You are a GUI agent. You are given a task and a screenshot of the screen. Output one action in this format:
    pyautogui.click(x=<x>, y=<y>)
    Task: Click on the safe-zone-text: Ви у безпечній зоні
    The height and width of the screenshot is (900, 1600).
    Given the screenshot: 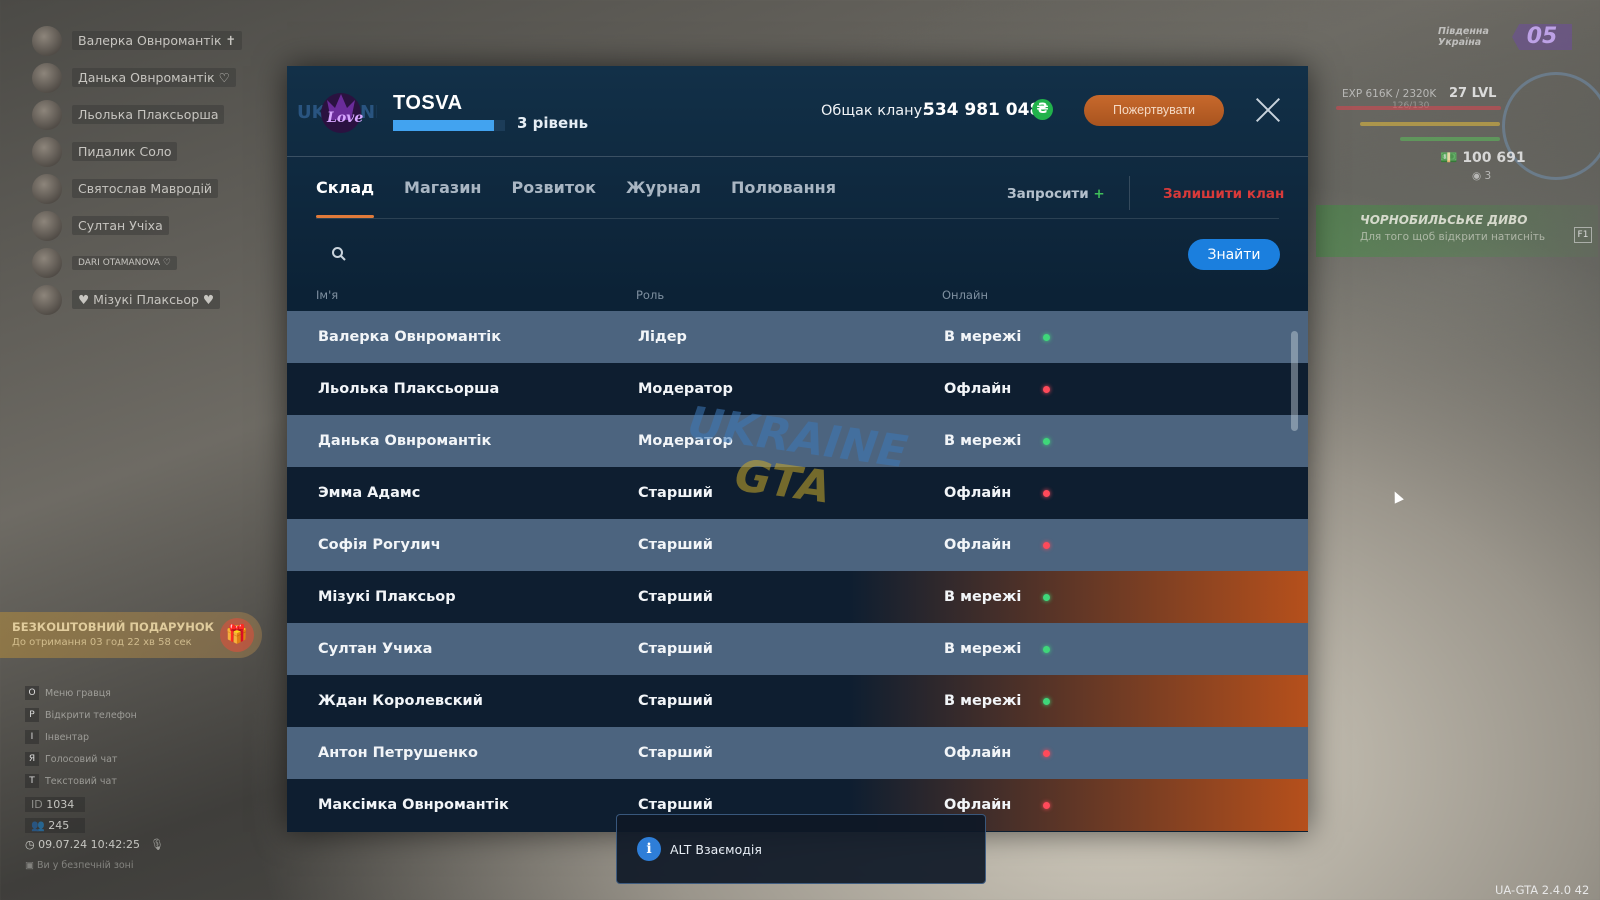 What is the action you would take?
    pyautogui.click(x=85, y=865)
    